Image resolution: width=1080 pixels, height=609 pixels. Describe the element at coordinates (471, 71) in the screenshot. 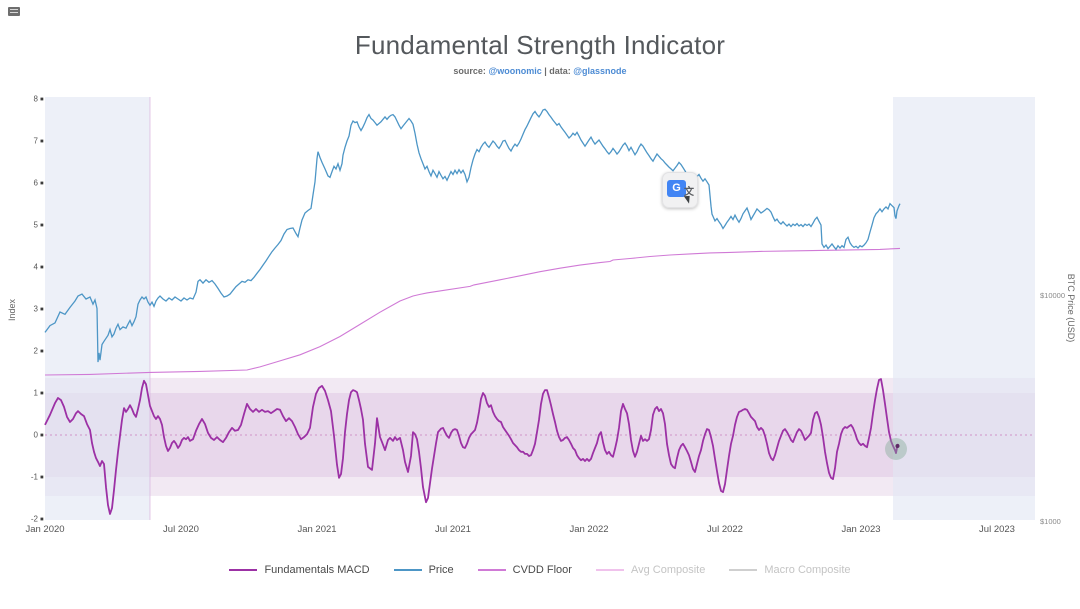

I see `source-label: source:` at that location.